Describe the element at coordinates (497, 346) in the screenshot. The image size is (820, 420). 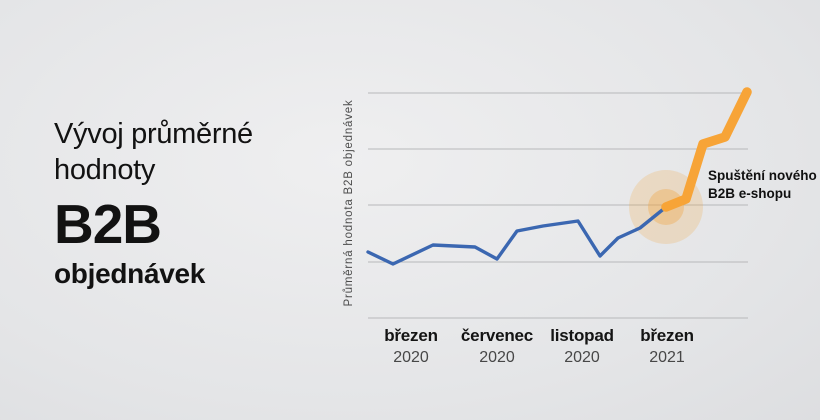
I see `x-tick: červenec 2020` at that location.